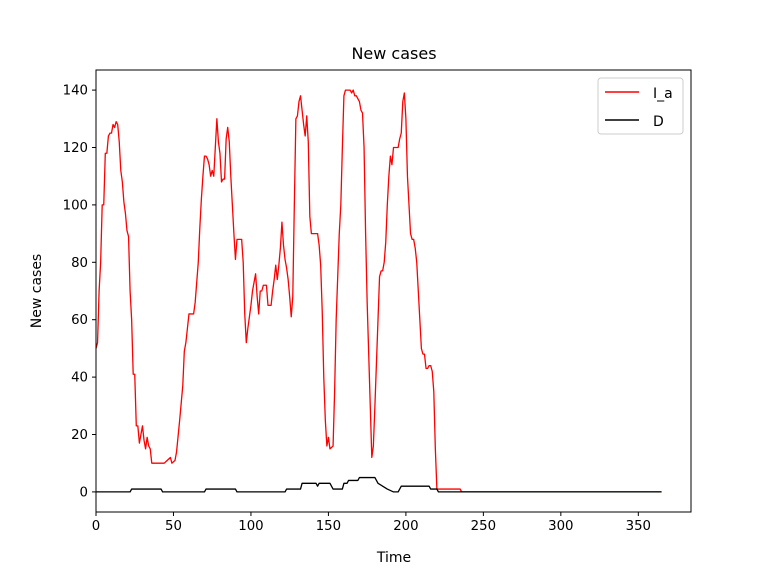 The width and height of the screenshot is (768, 576). What do you see at coordinates (250, 526) in the screenshot?
I see `x-tick-label: 100` at bounding box center [250, 526].